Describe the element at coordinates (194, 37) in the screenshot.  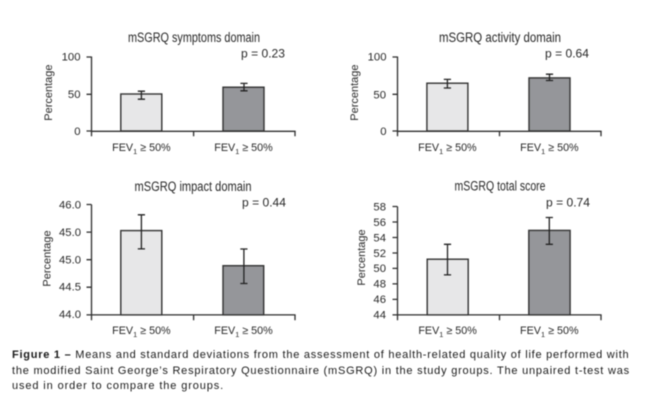
I see `svg-text: mSGRQ symptoms domain` at that location.